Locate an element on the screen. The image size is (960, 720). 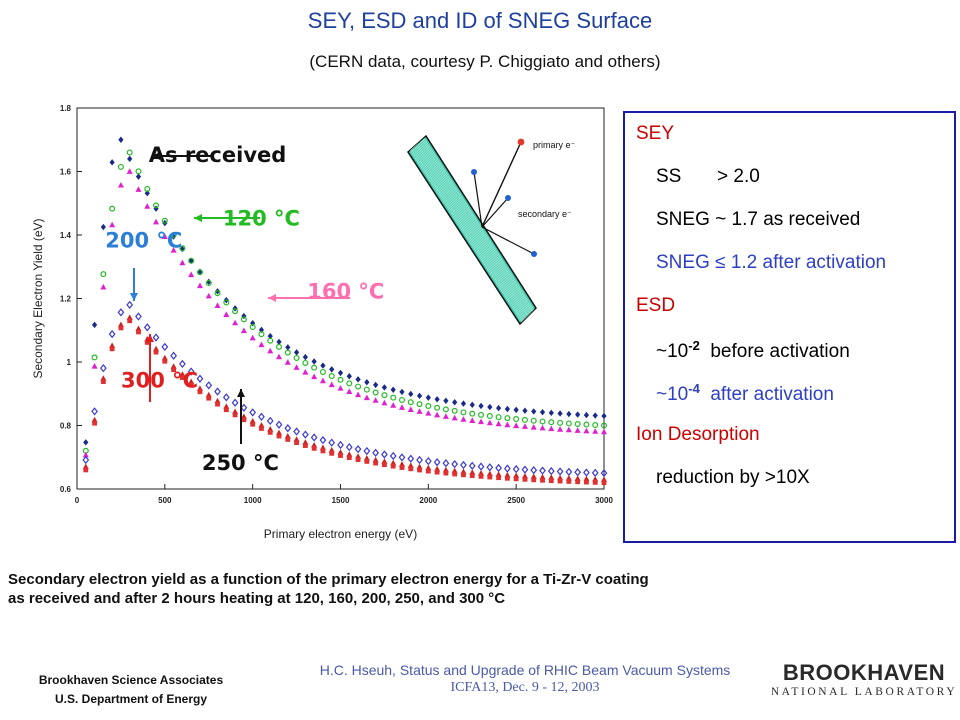
ss-value: > 2.0 is located at coordinates (738, 176).